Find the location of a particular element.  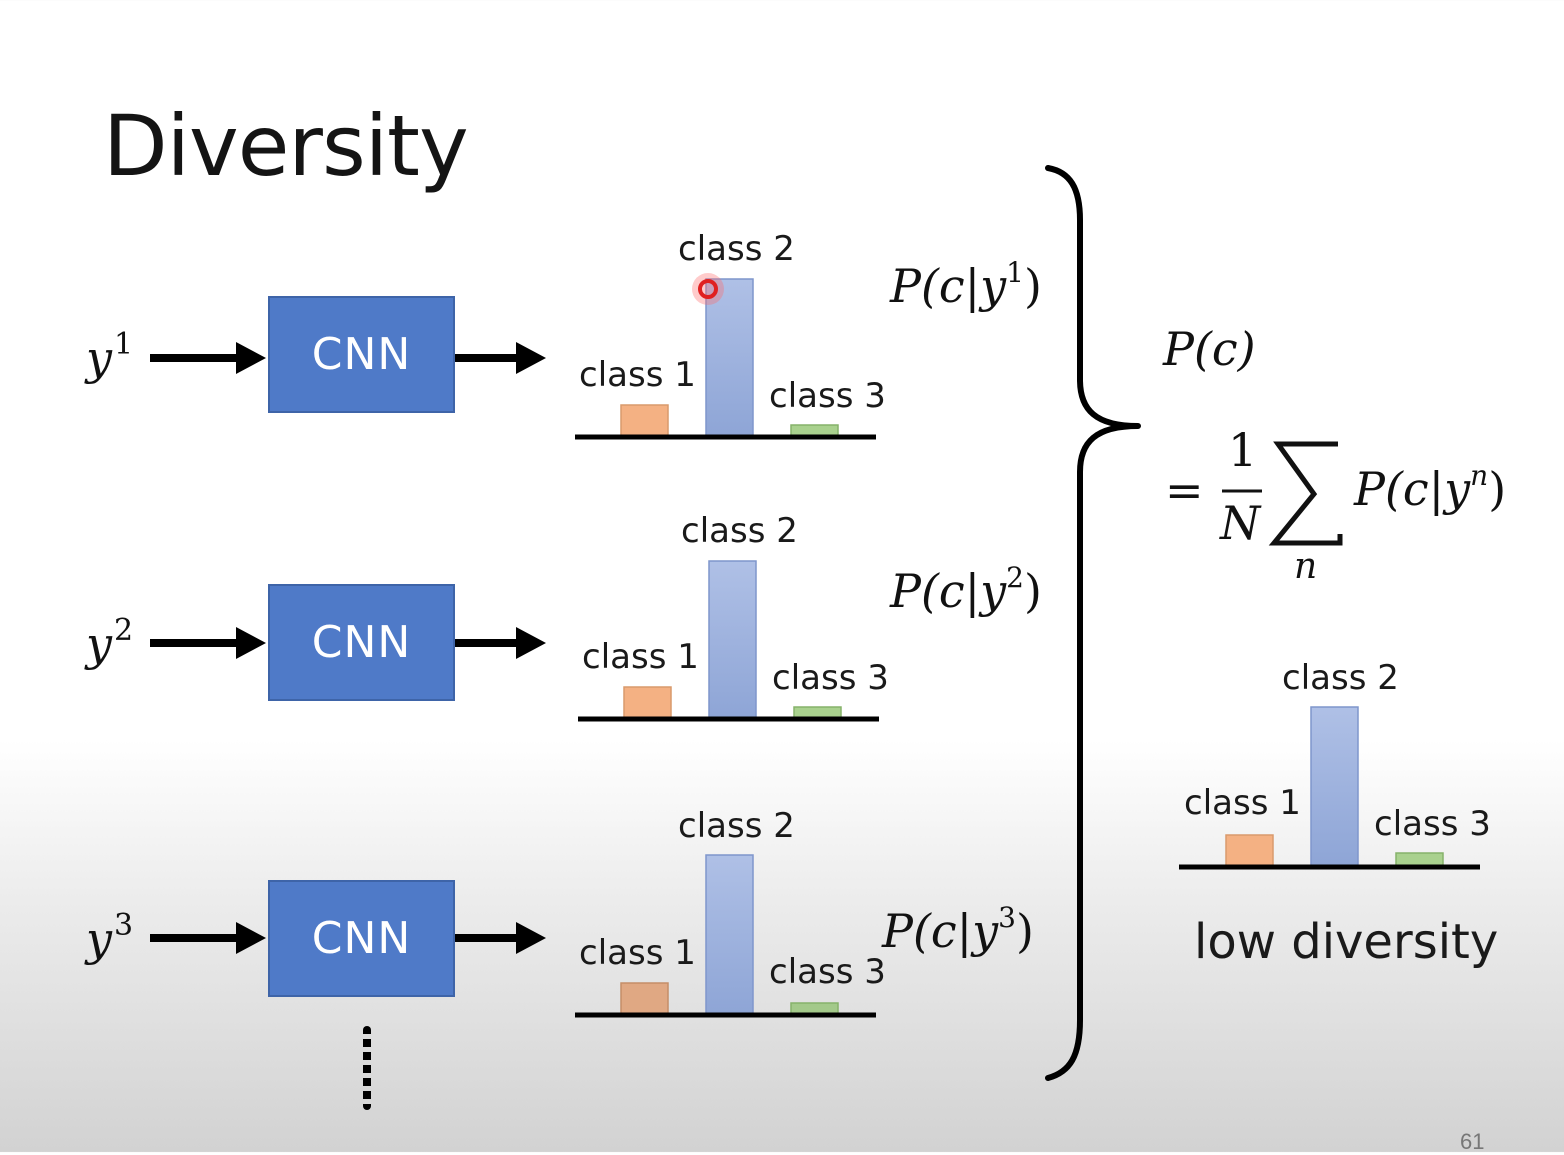

cnn-box-row3: CNN is located at coordinates (361, 938).